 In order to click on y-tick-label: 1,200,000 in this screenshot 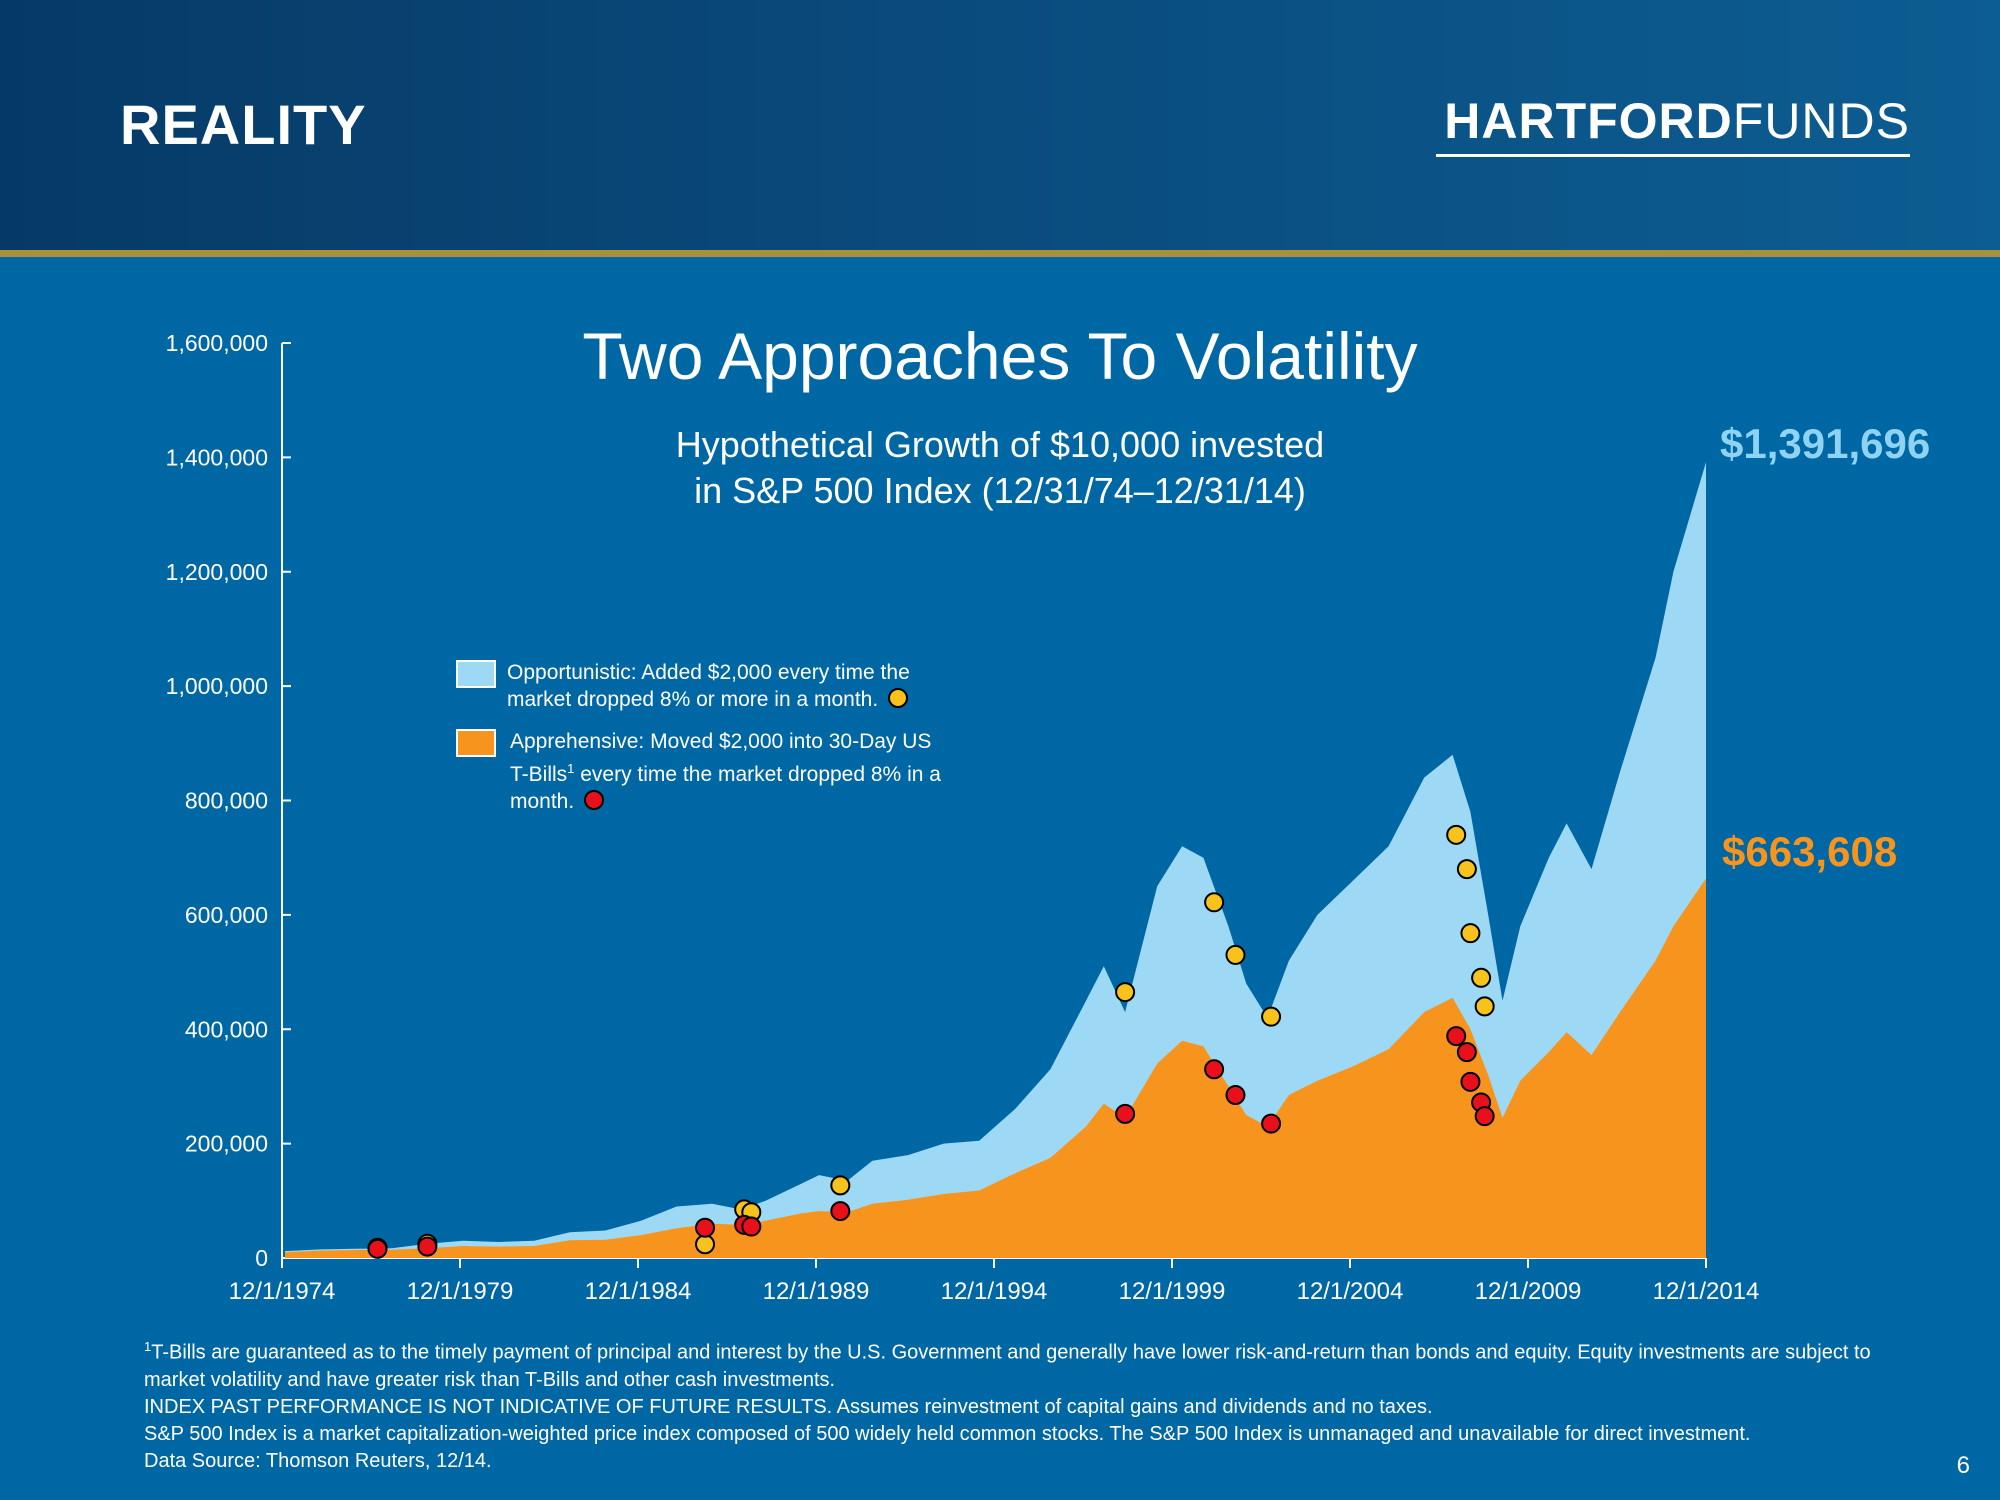, I will do `click(217, 572)`.